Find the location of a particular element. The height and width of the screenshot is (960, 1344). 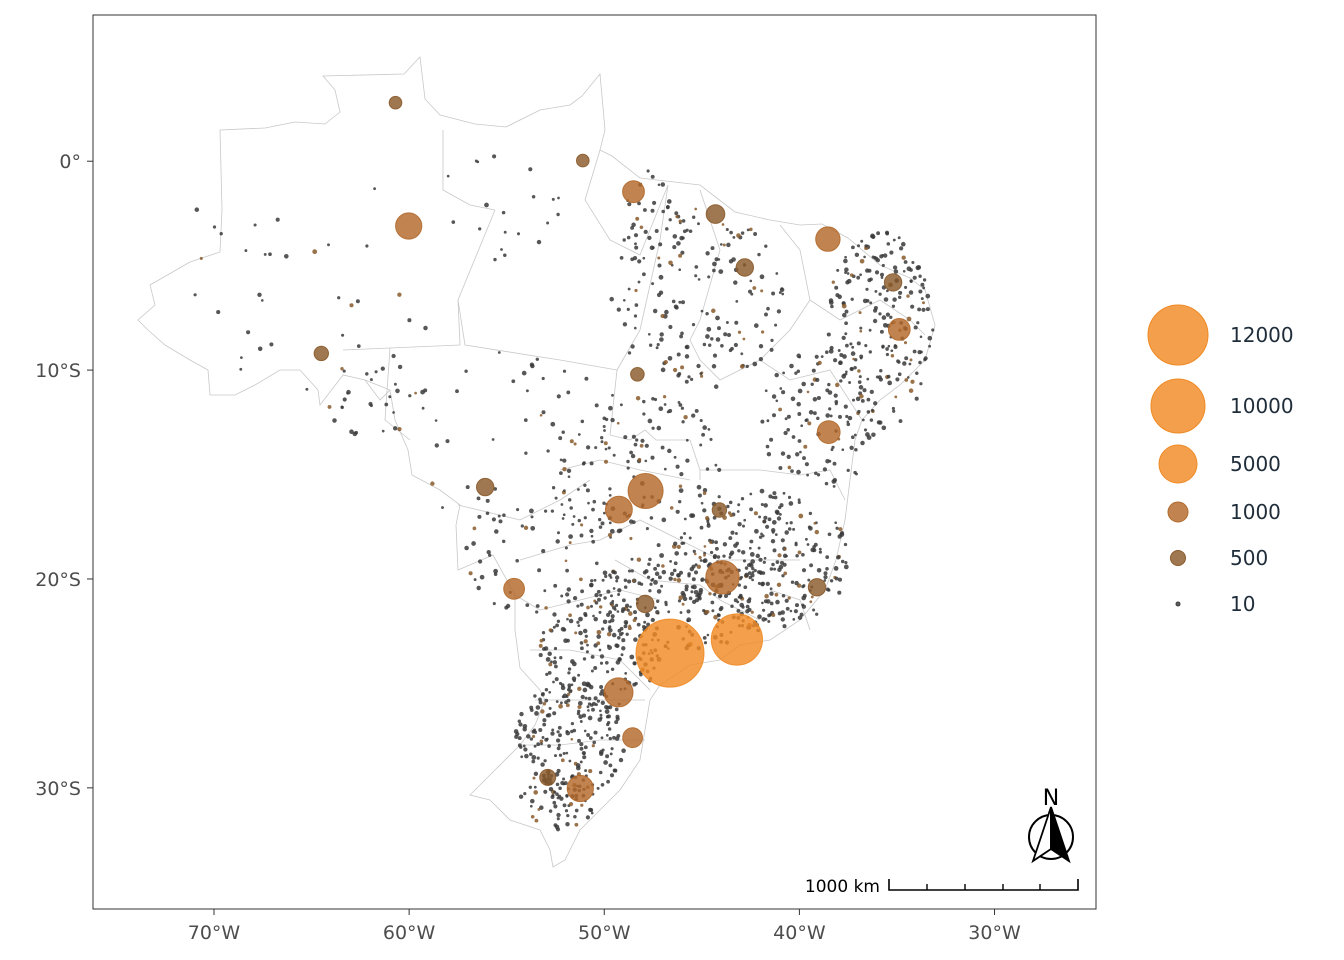

legend-label: 10 is located at coordinates (1242, 604).